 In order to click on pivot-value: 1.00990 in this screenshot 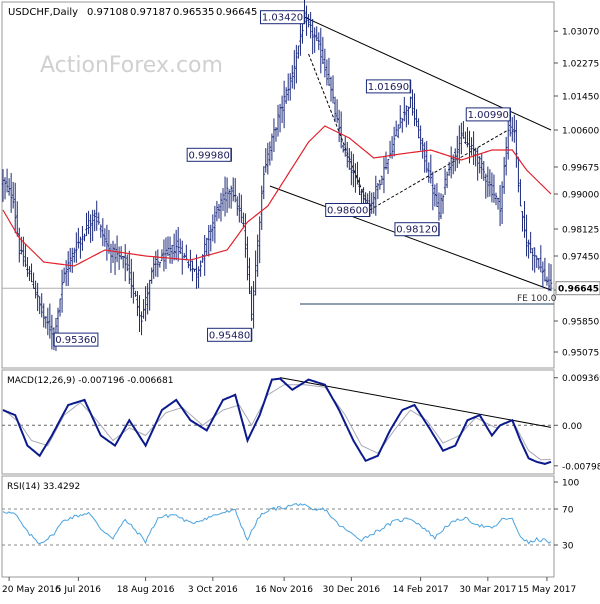, I will do `click(488, 115)`.